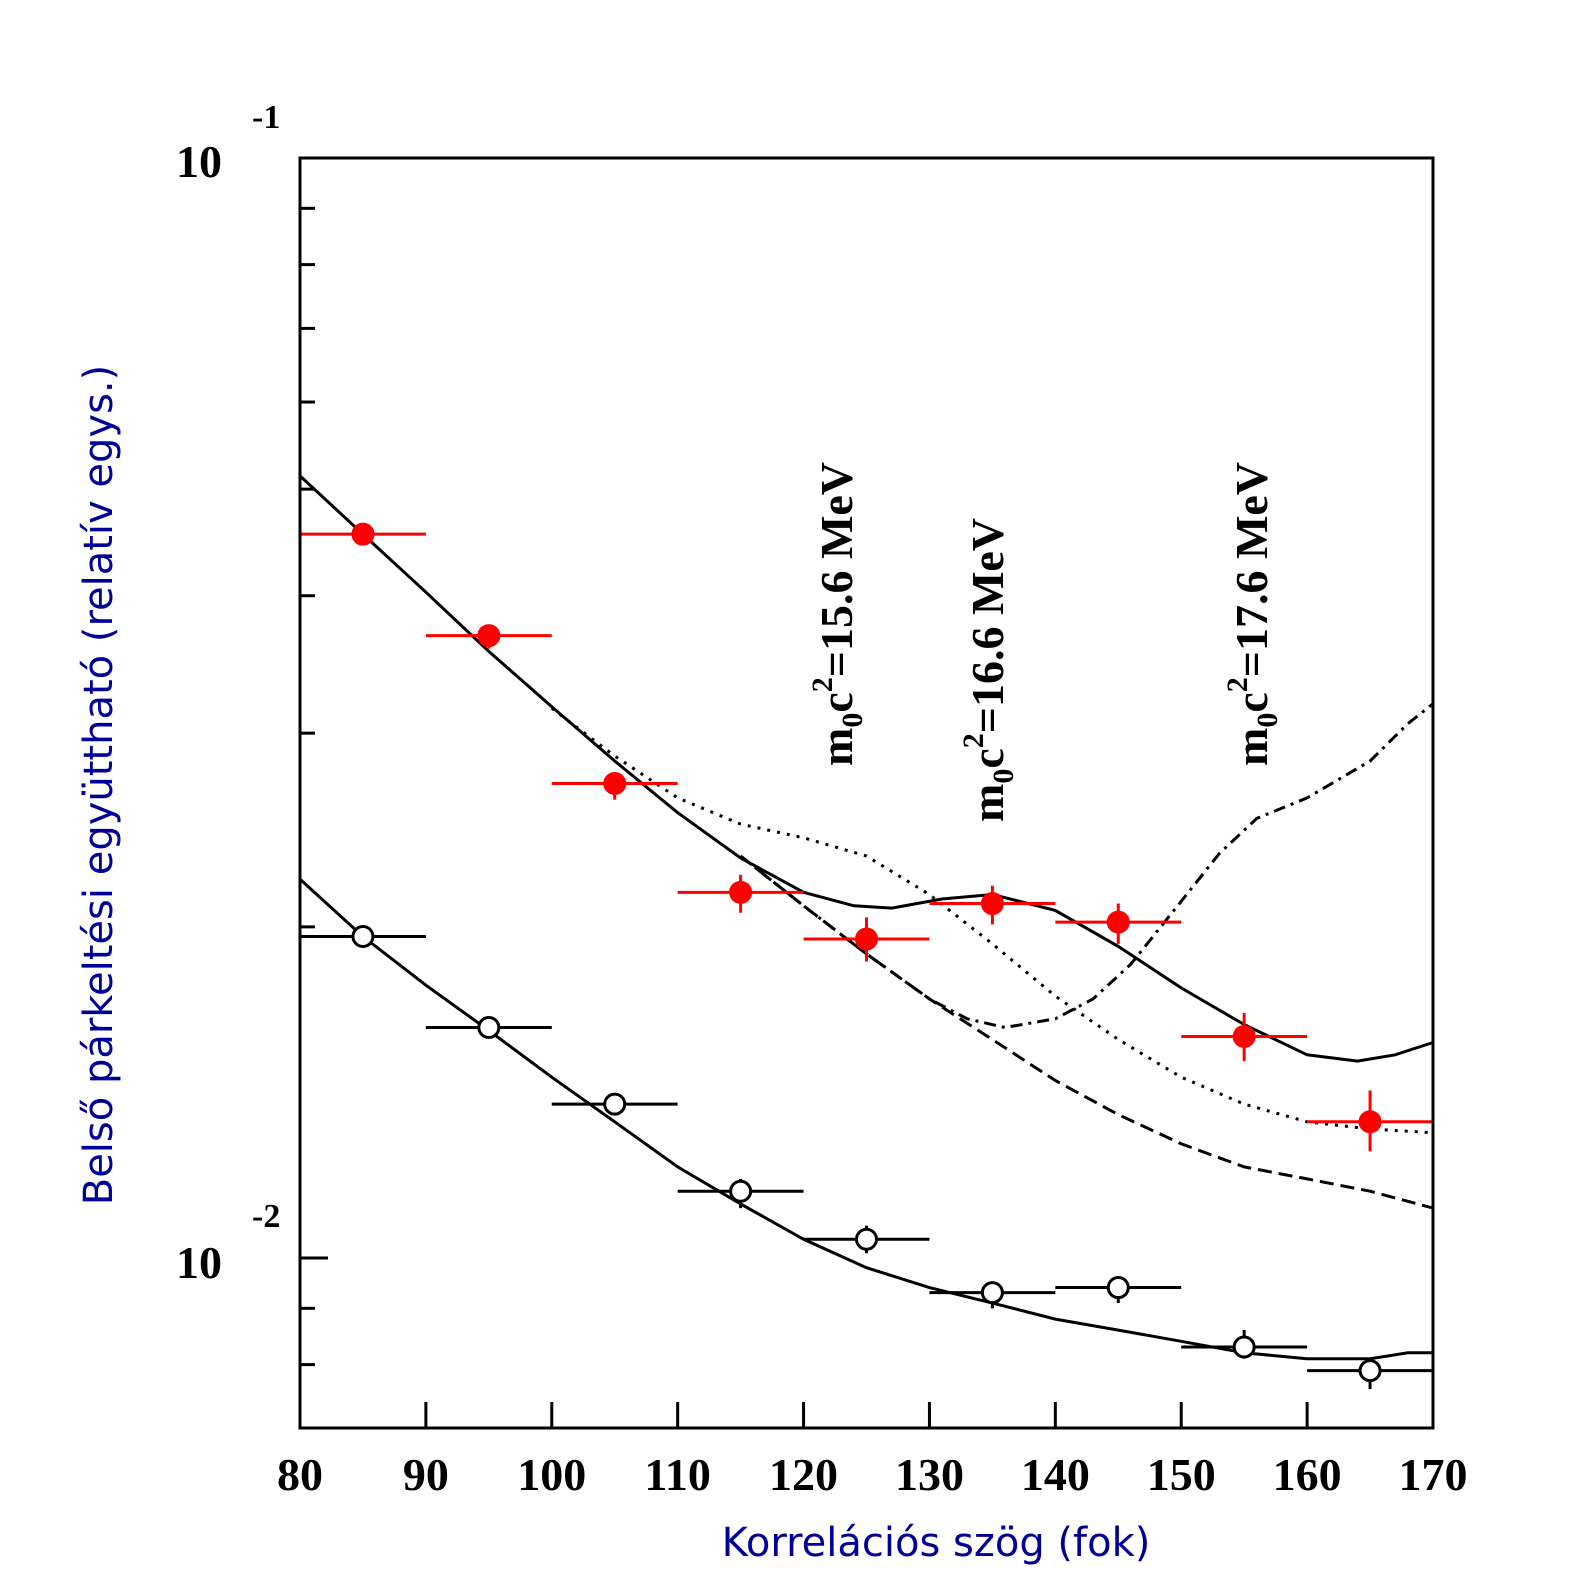 This screenshot has width=1575, height=1575. I want to click on x-tick-label-160: 160, so click(1307, 1474).